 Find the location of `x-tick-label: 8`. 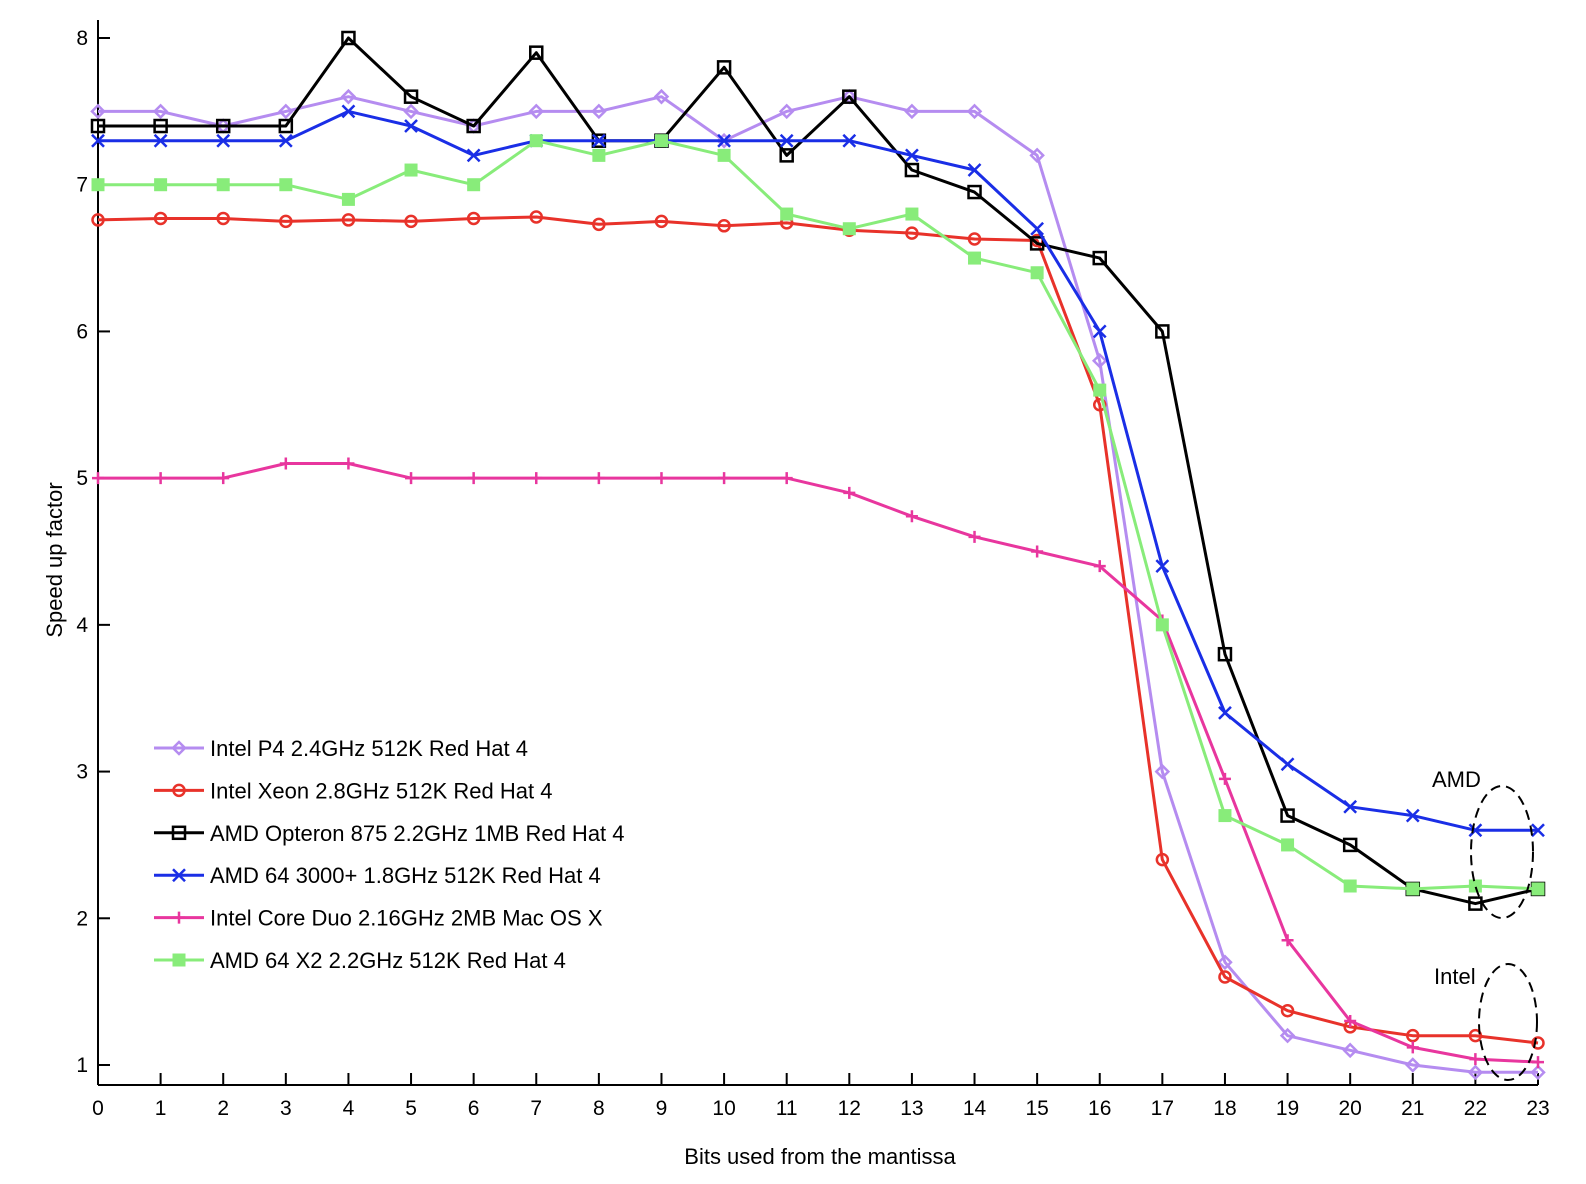

x-tick-label: 8 is located at coordinates (599, 1108).